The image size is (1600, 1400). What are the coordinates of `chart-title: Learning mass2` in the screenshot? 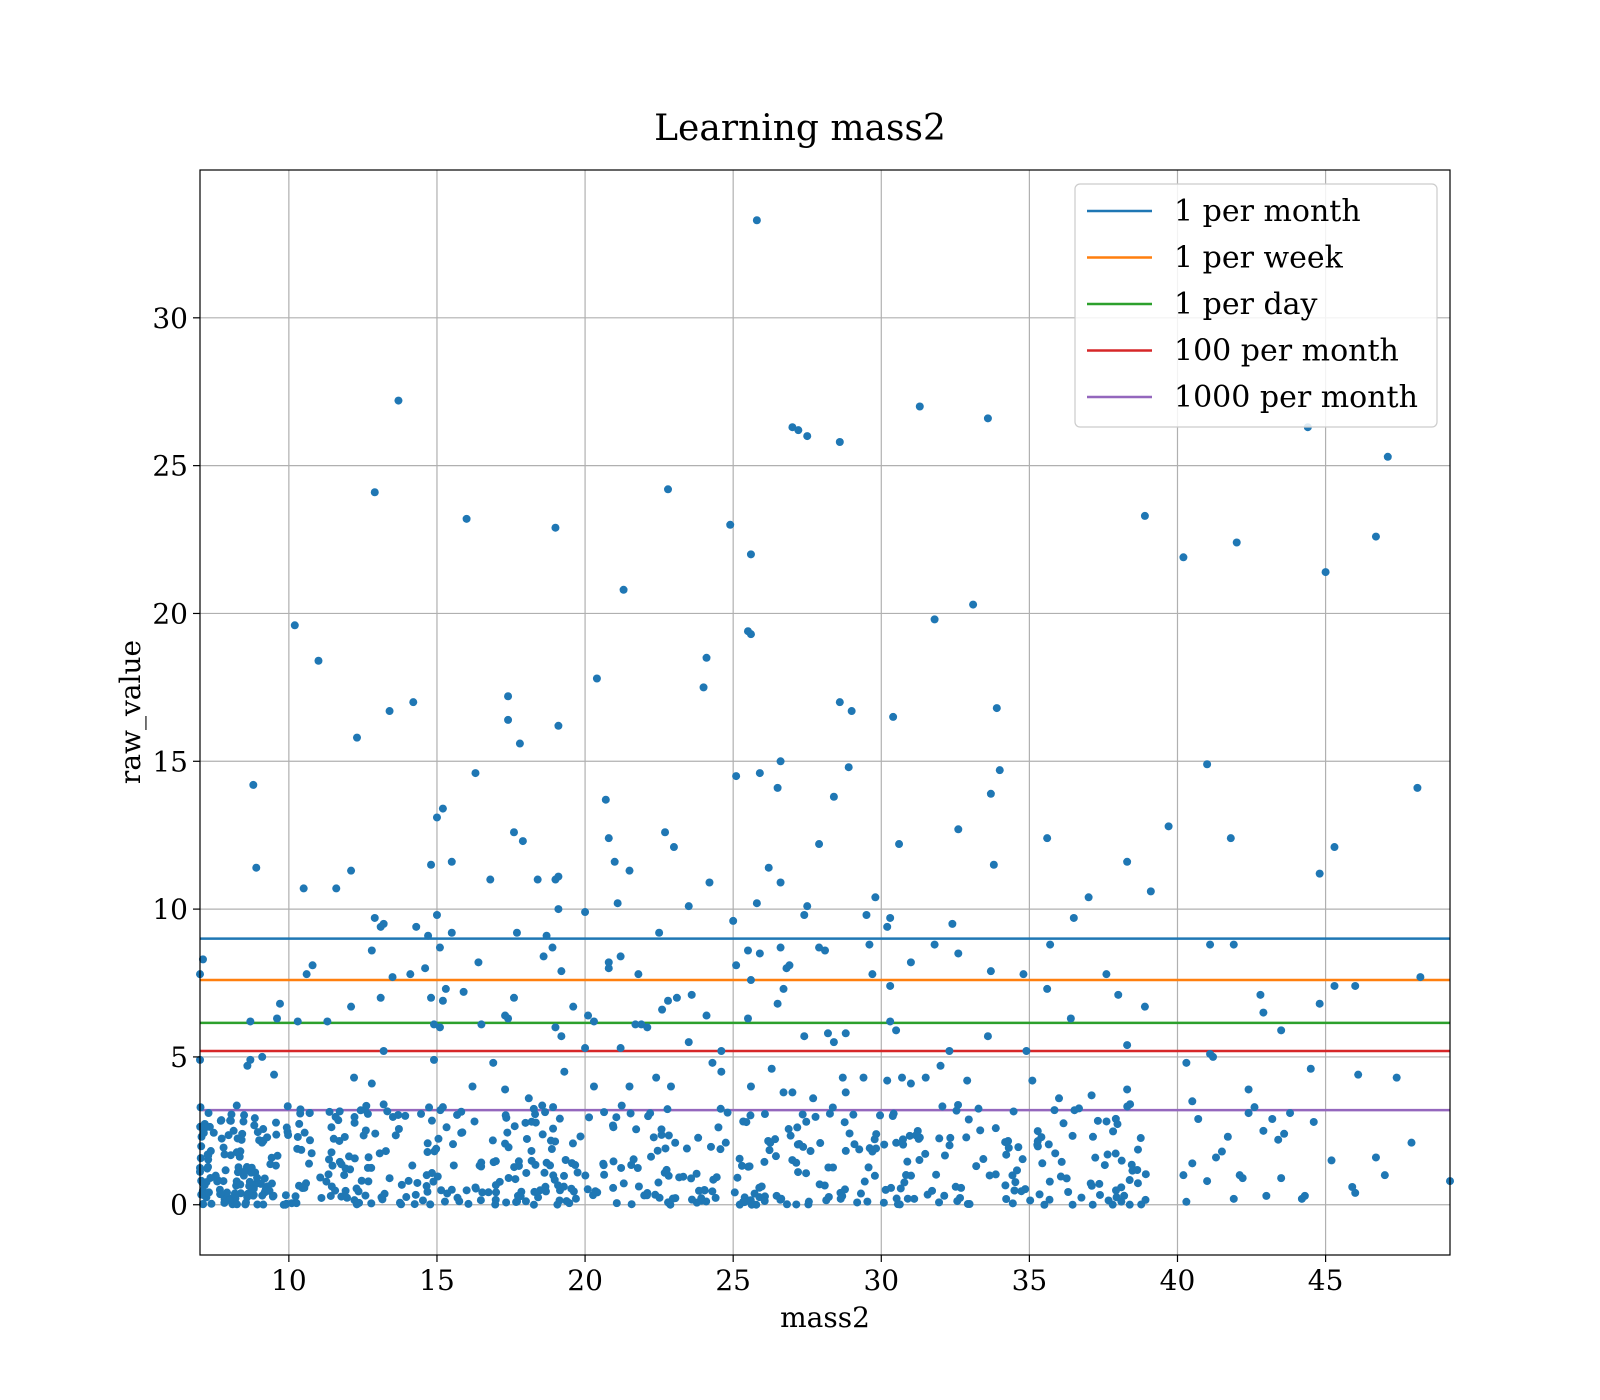 It's located at (800, 128).